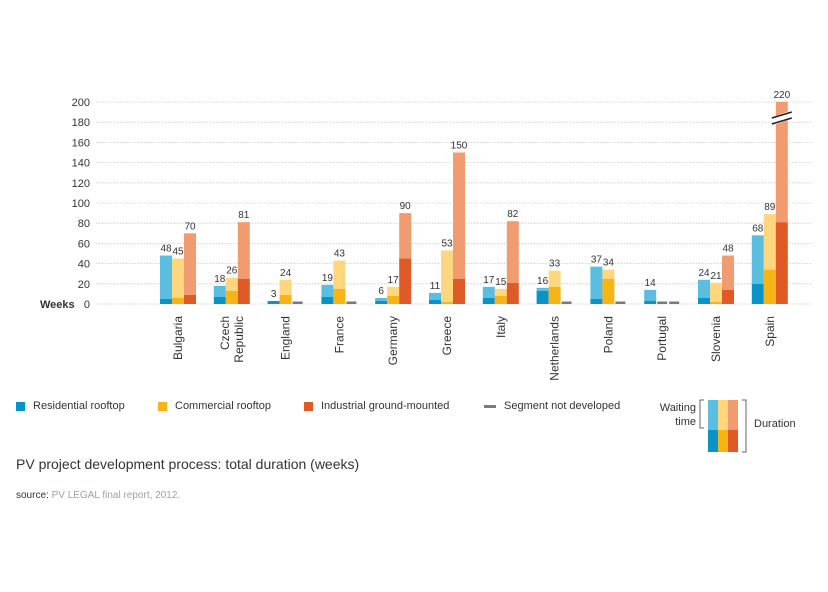  I want to click on value-label-spain-residential-rooftop: 68, so click(758, 228).